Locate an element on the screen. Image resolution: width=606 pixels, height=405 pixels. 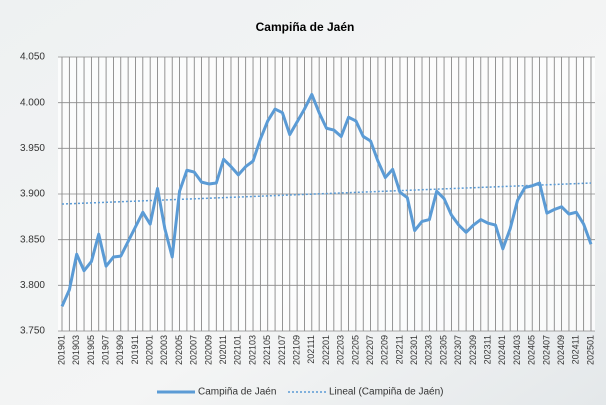
x-tick-label: 202409 is located at coordinates (561, 350).